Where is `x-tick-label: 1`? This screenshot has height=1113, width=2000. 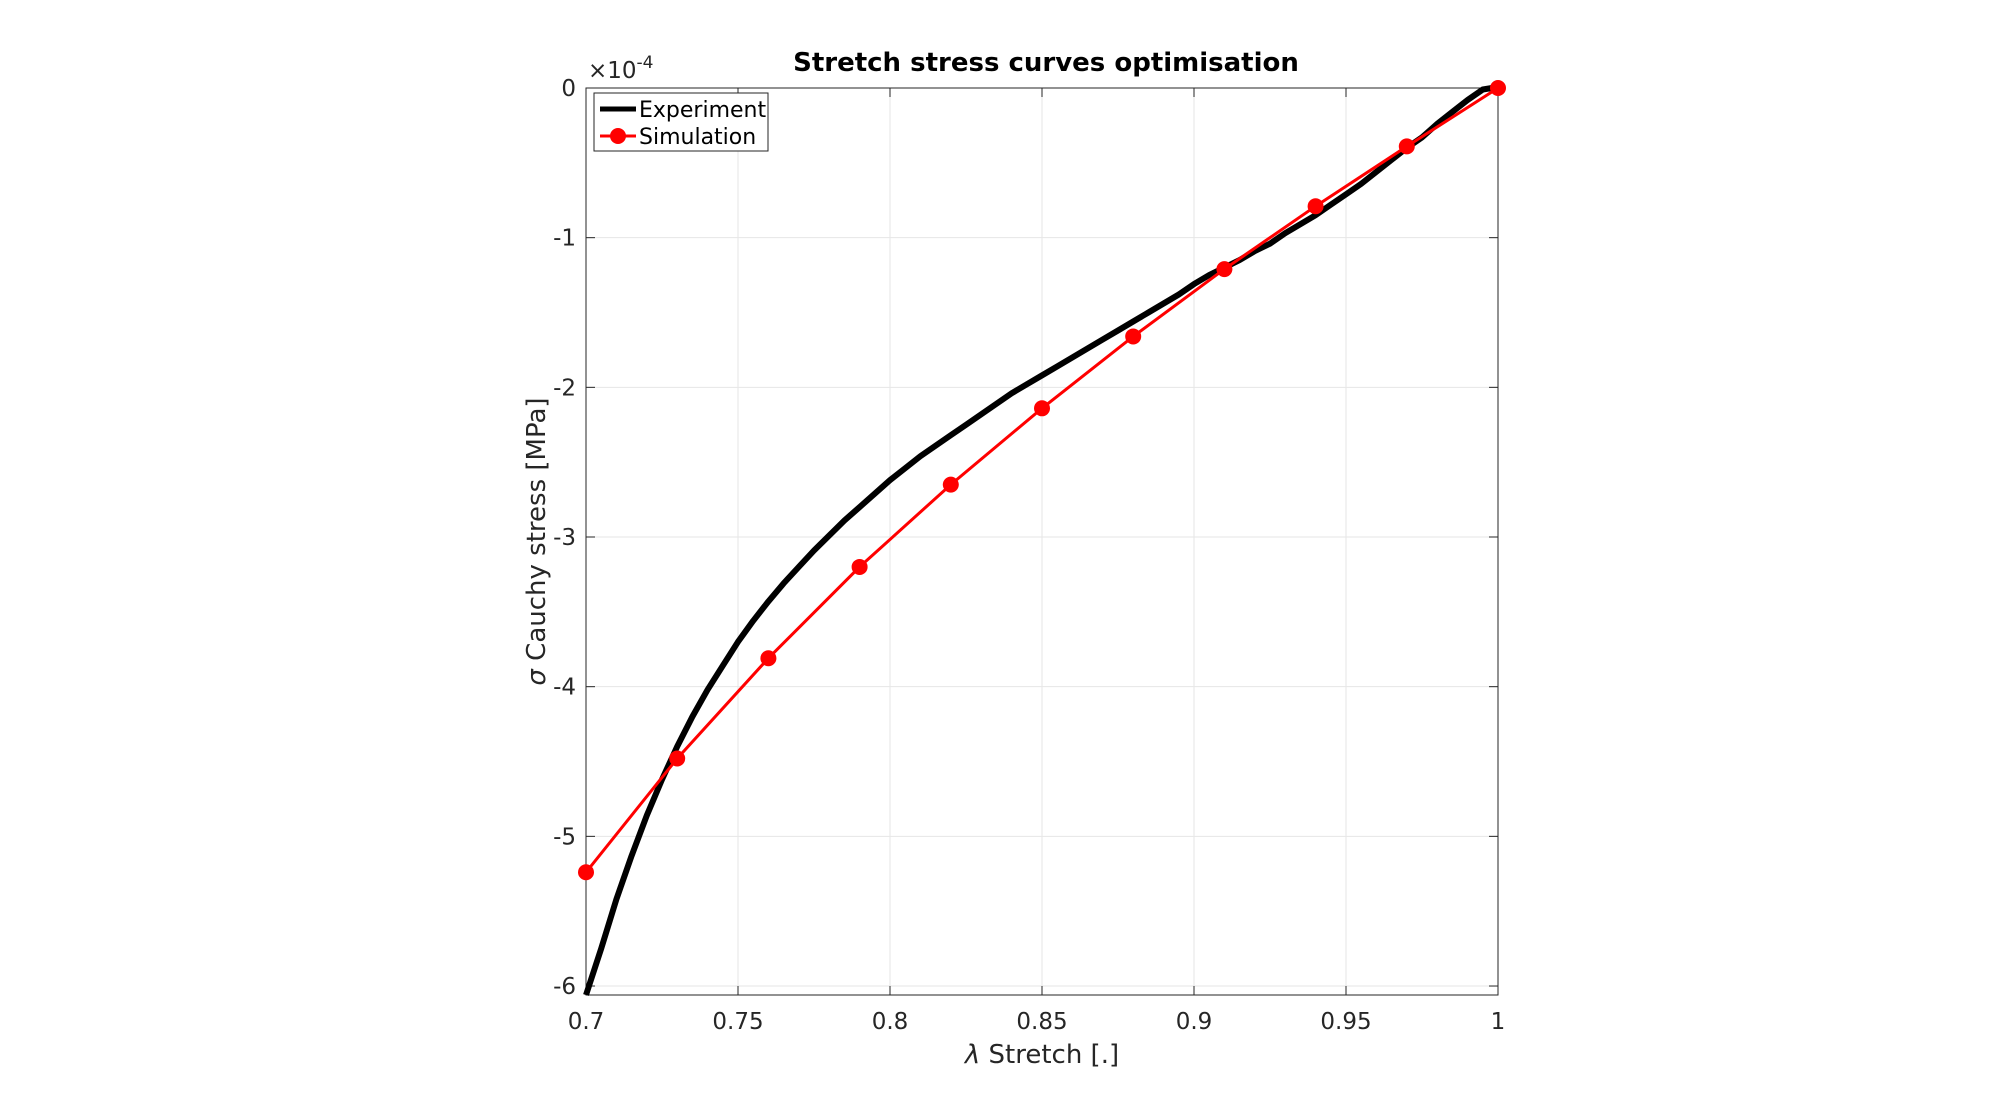 x-tick-label: 1 is located at coordinates (1498, 1022).